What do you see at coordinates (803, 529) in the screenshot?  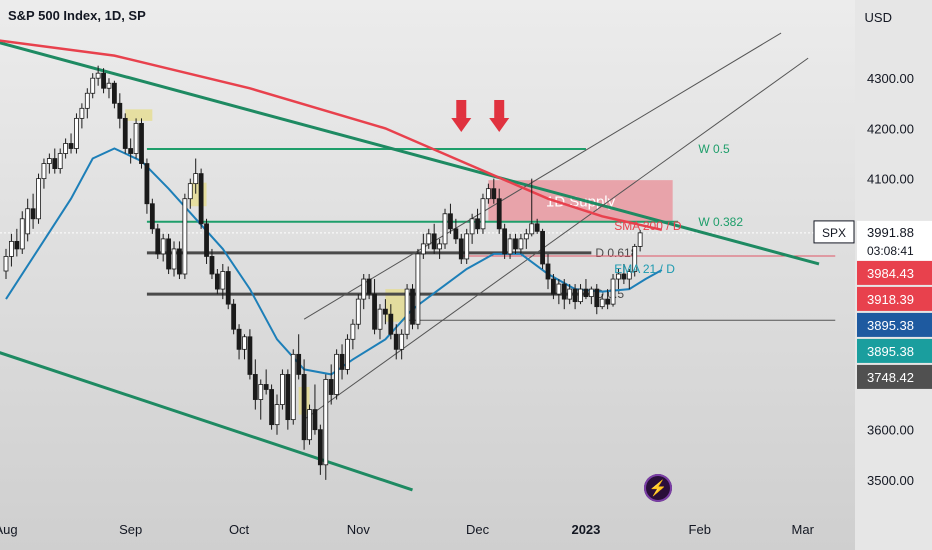 I see `x-tick-label: Mar` at bounding box center [803, 529].